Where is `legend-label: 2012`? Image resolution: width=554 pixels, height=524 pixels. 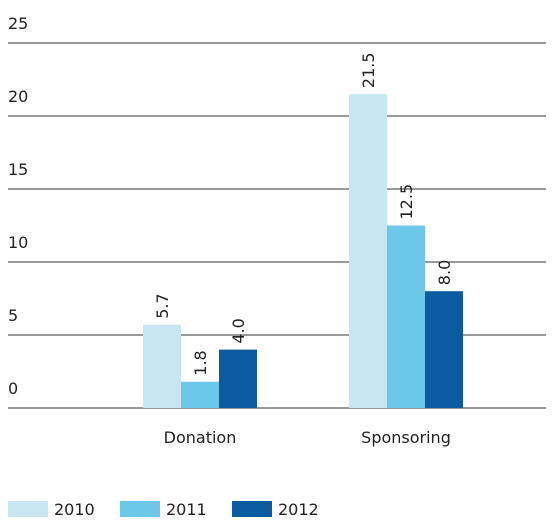 legend-label: 2012 is located at coordinates (298, 509).